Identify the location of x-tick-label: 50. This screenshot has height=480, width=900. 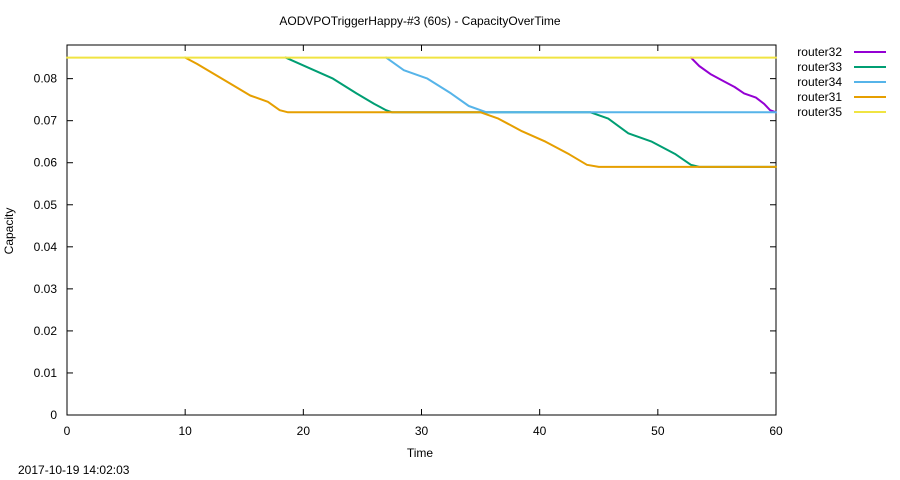
(658, 431).